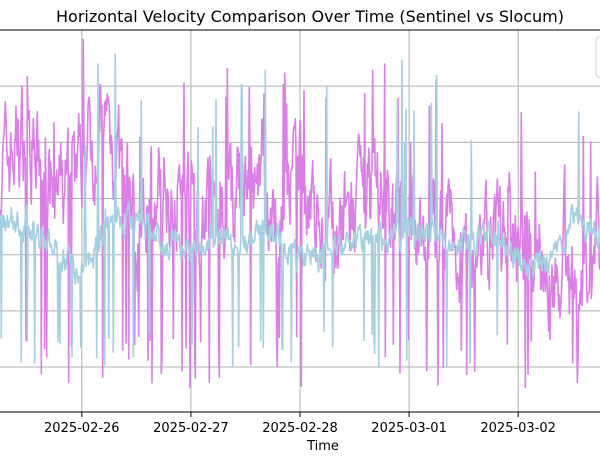 The height and width of the screenshot is (462, 600). I want to click on x-axis-label: Time, so click(322, 446).